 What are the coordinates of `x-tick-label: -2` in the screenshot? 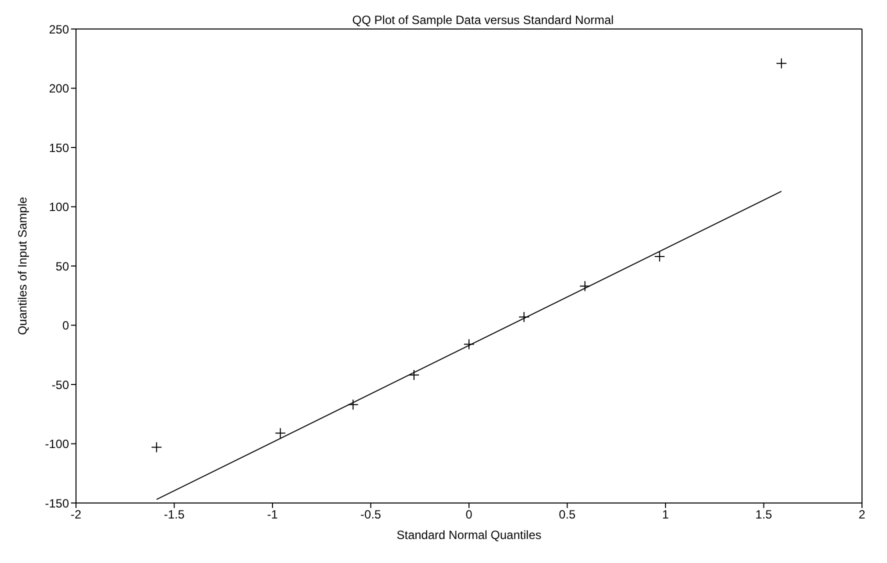 It's located at (76, 515).